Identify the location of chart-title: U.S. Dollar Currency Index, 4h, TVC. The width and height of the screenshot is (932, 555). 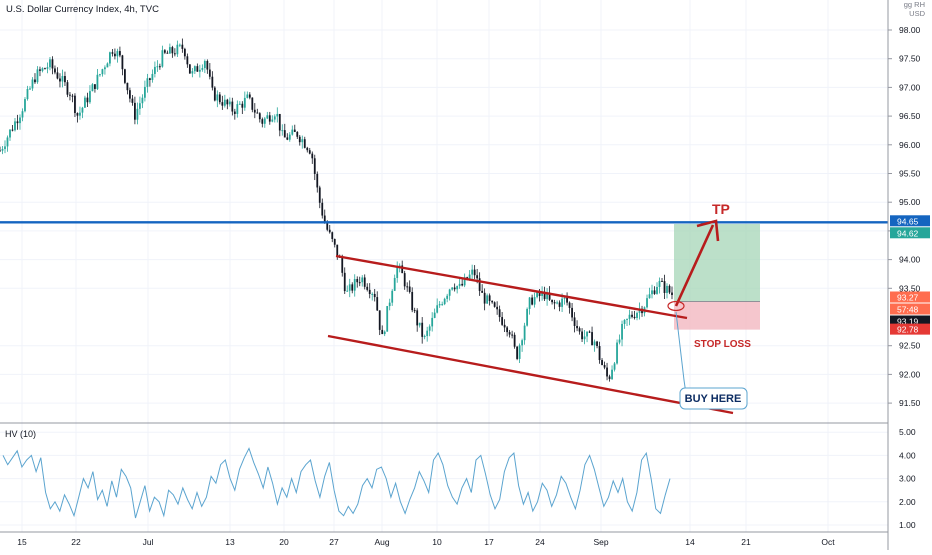
(82, 9).